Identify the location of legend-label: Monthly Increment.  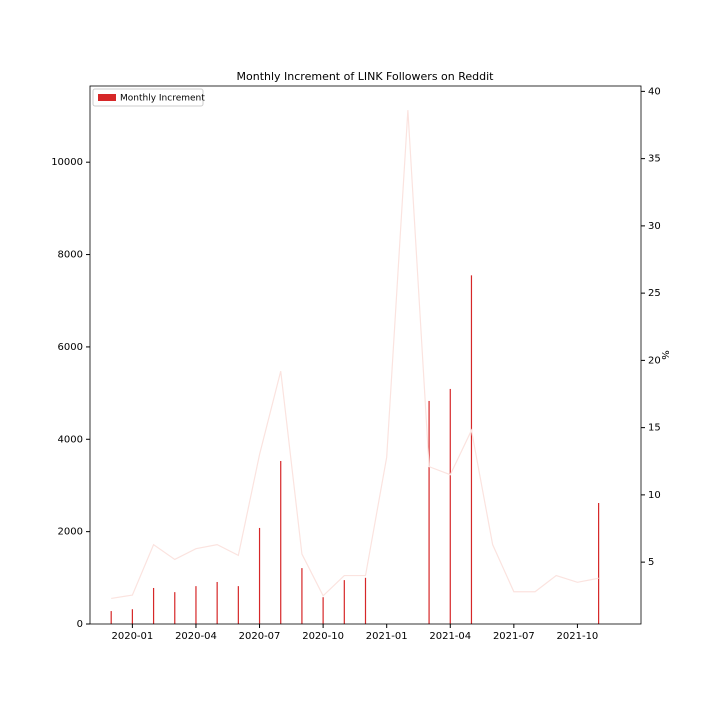
(162, 99).